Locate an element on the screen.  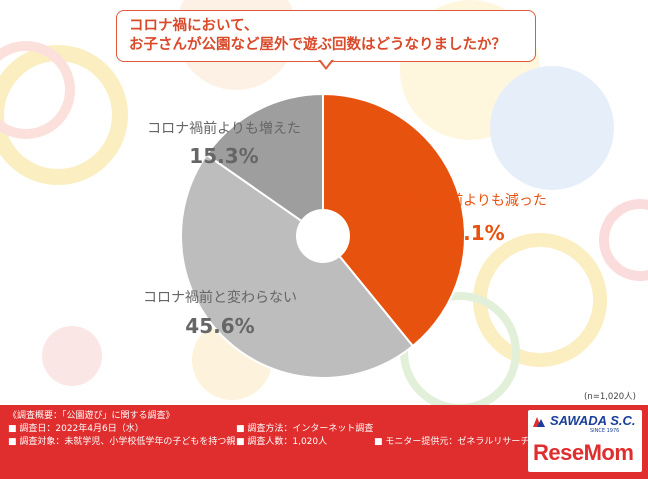
slice-label: コロナ禍前よりも増えた is located at coordinates (224, 128).